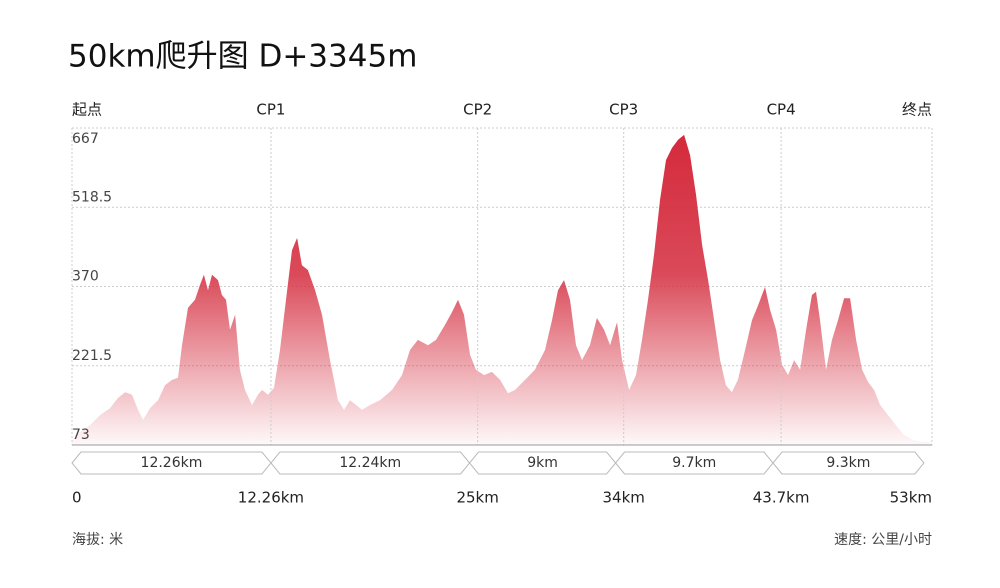 The height and width of the screenshot is (588, 1000). I want to click on y-unit: 海拔: 米, so click(97, 540).